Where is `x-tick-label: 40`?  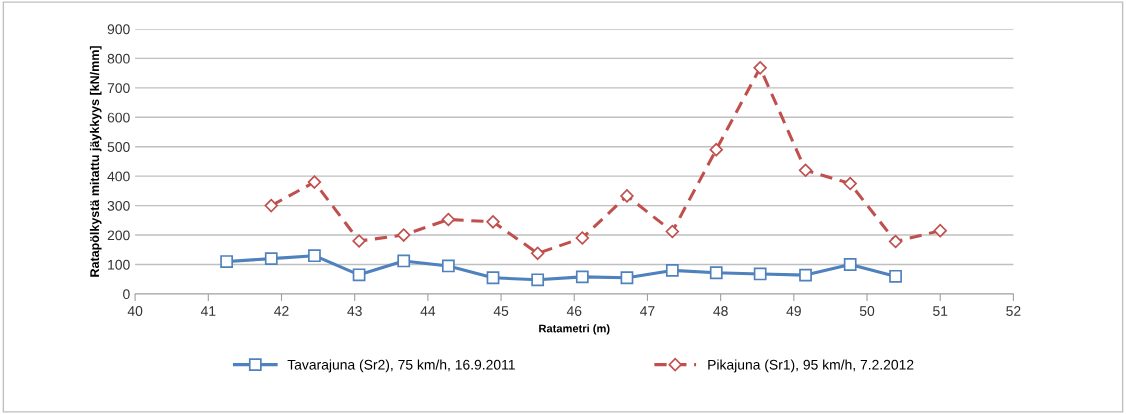
x-tick-label: 40 is located at coordinates (135, 311).